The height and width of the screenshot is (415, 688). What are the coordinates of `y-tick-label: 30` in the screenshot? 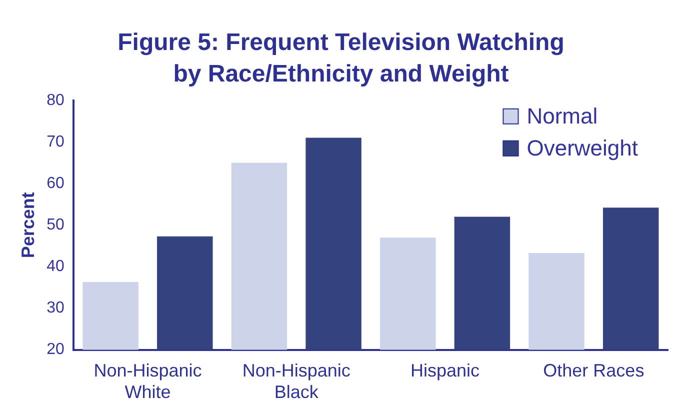 It's located at (55, 308).